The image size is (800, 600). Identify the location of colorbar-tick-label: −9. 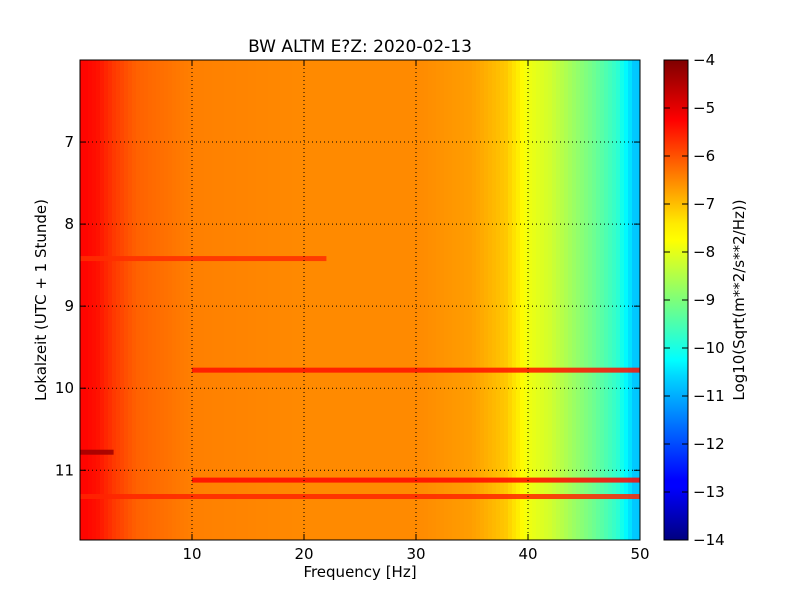
(704, 300).